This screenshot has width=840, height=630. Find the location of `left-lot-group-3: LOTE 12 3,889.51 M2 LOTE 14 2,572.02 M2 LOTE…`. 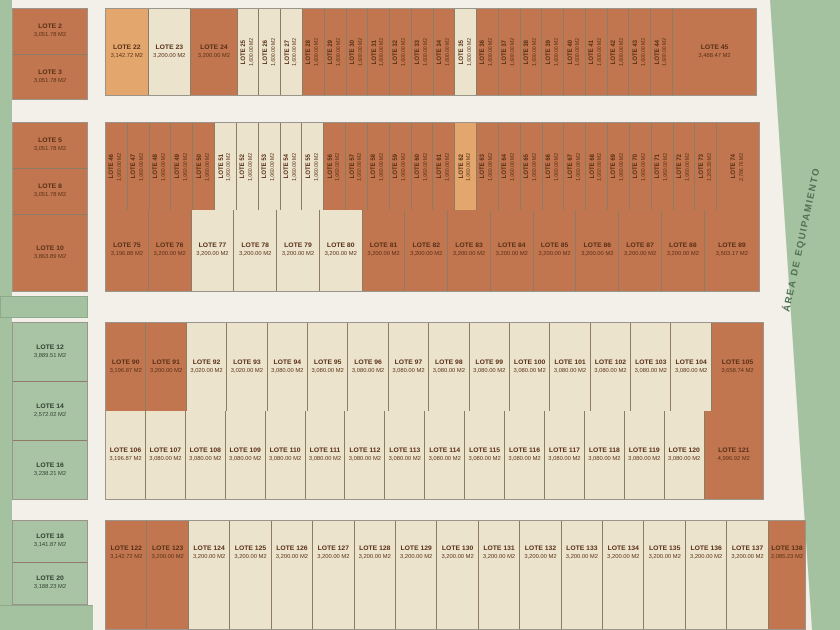

left-lot-group-3: LOTE 12 3,889.51 M2 LOTE 14 2,572.02 M2 LOTE… is located at coordinates (50, 411).